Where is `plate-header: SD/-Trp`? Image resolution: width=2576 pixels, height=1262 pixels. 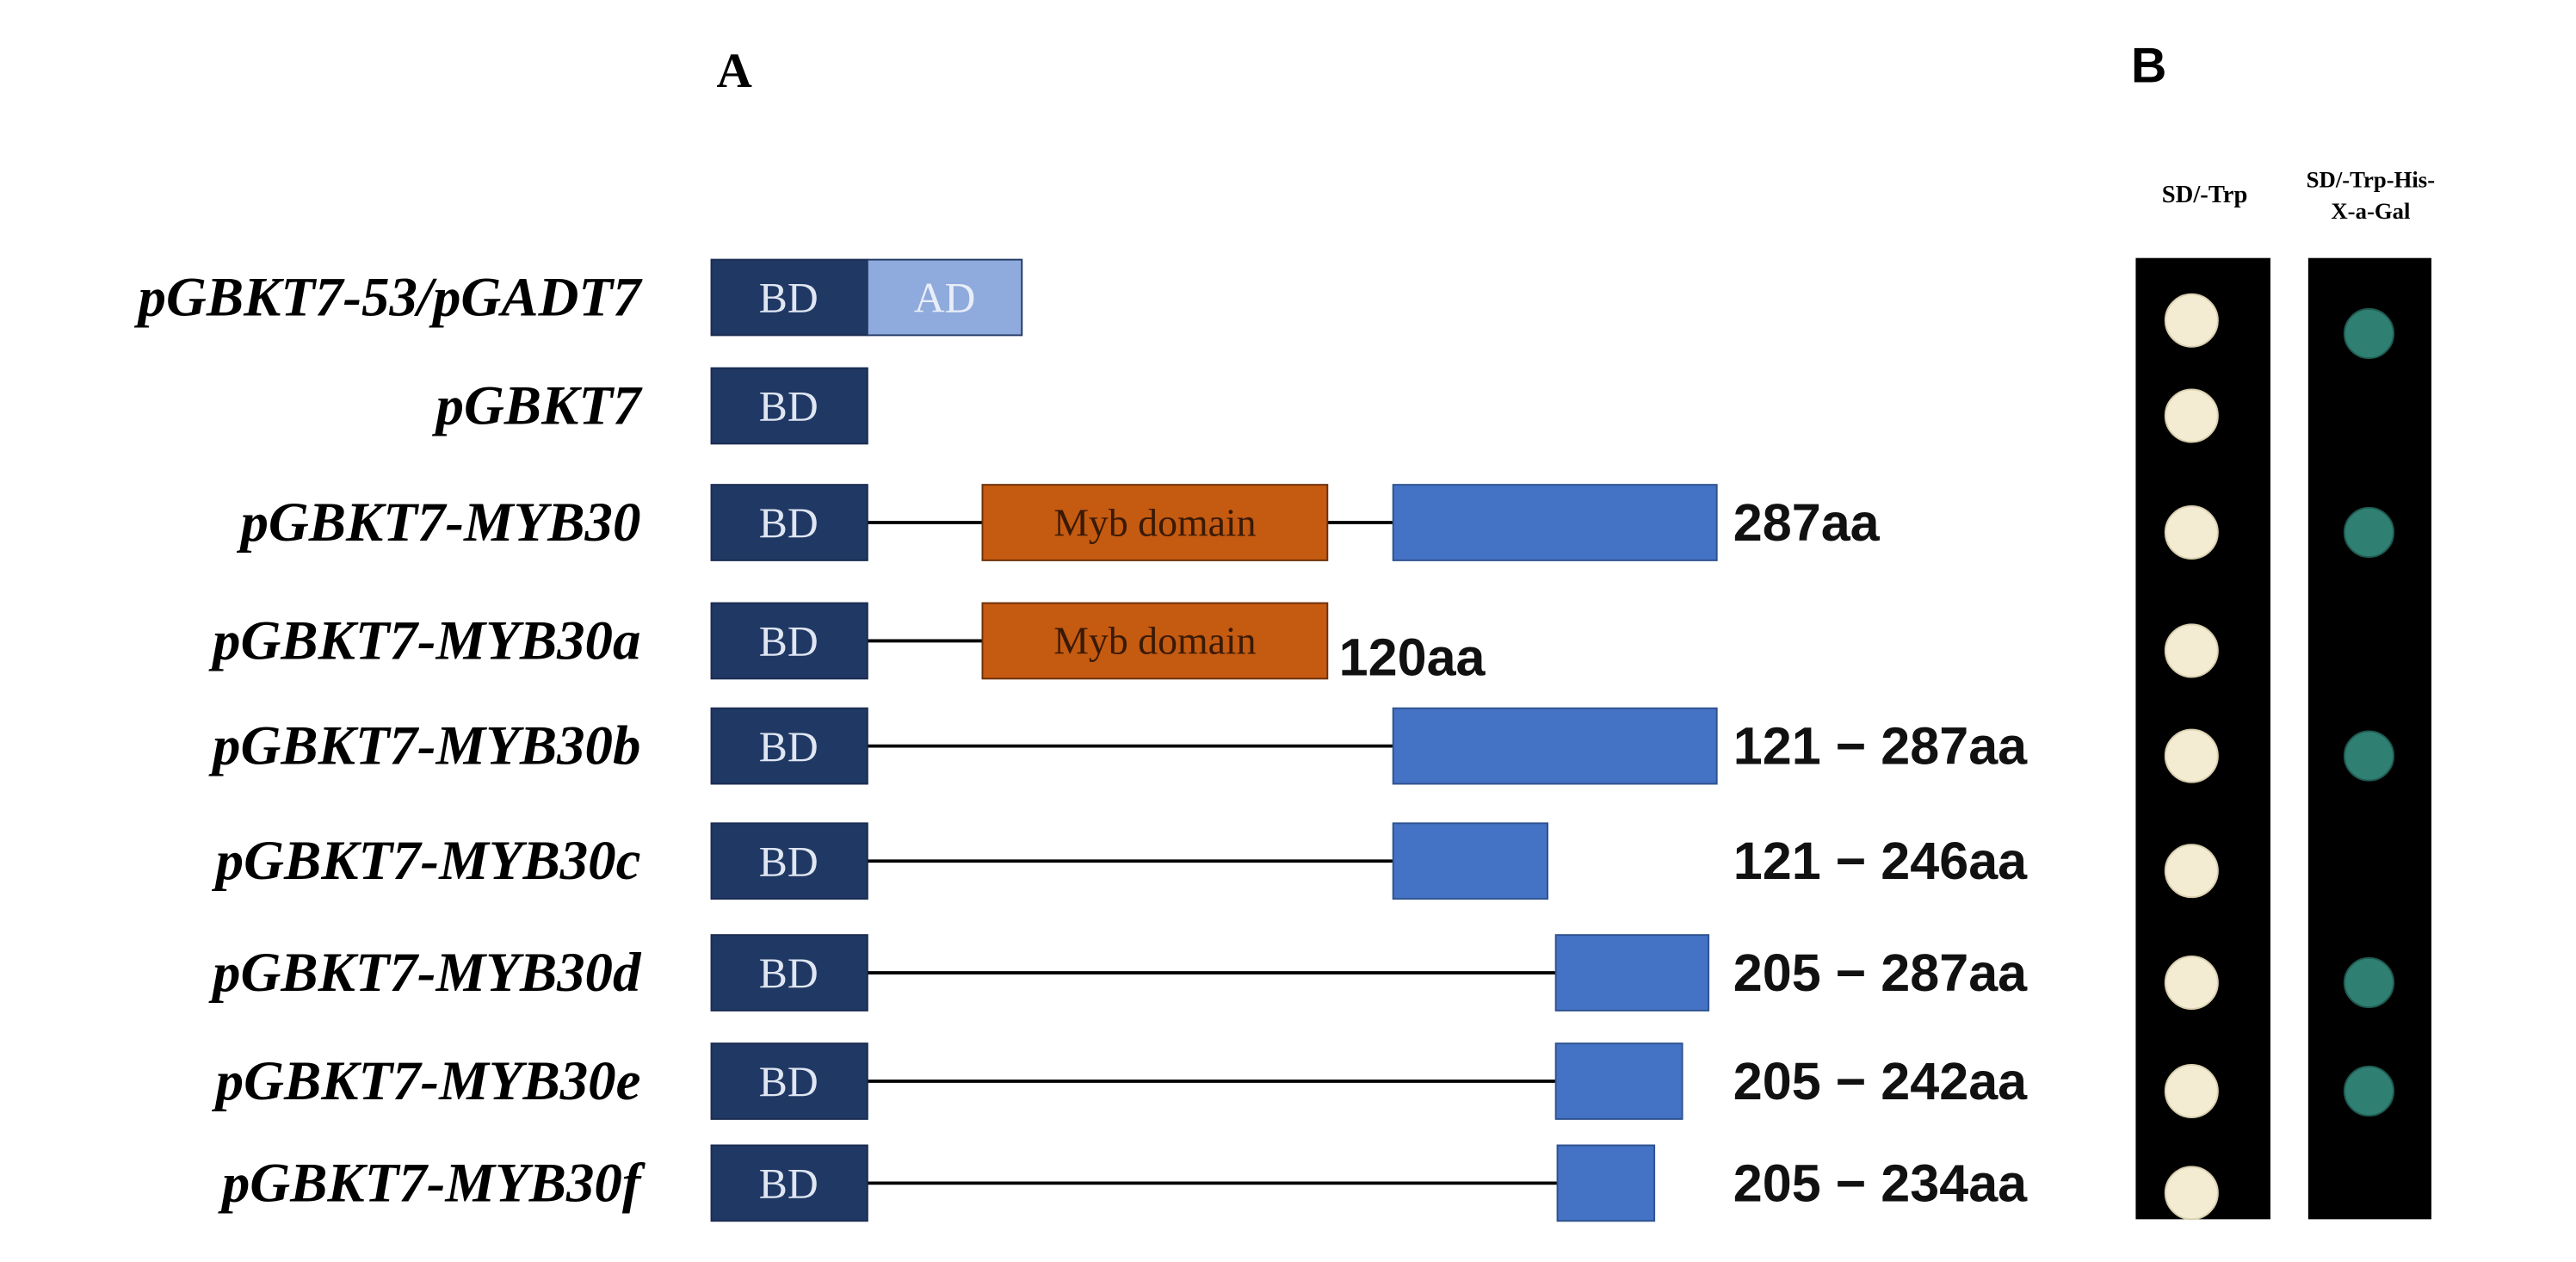
plate-header: SD/-Trp is located at coordinates (2205, 195).